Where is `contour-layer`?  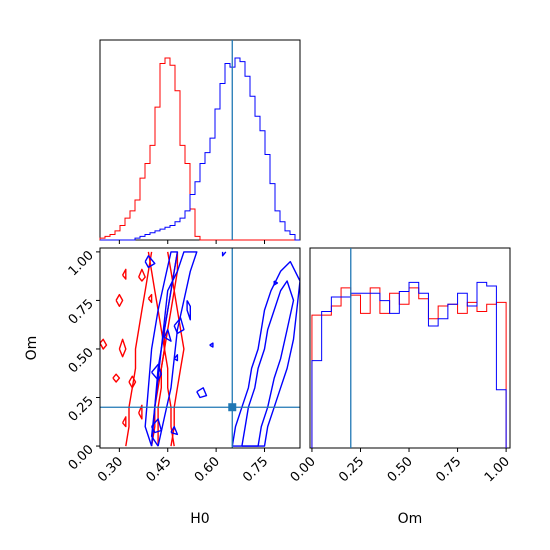 contour-layer is located at coordinates (200, 349).